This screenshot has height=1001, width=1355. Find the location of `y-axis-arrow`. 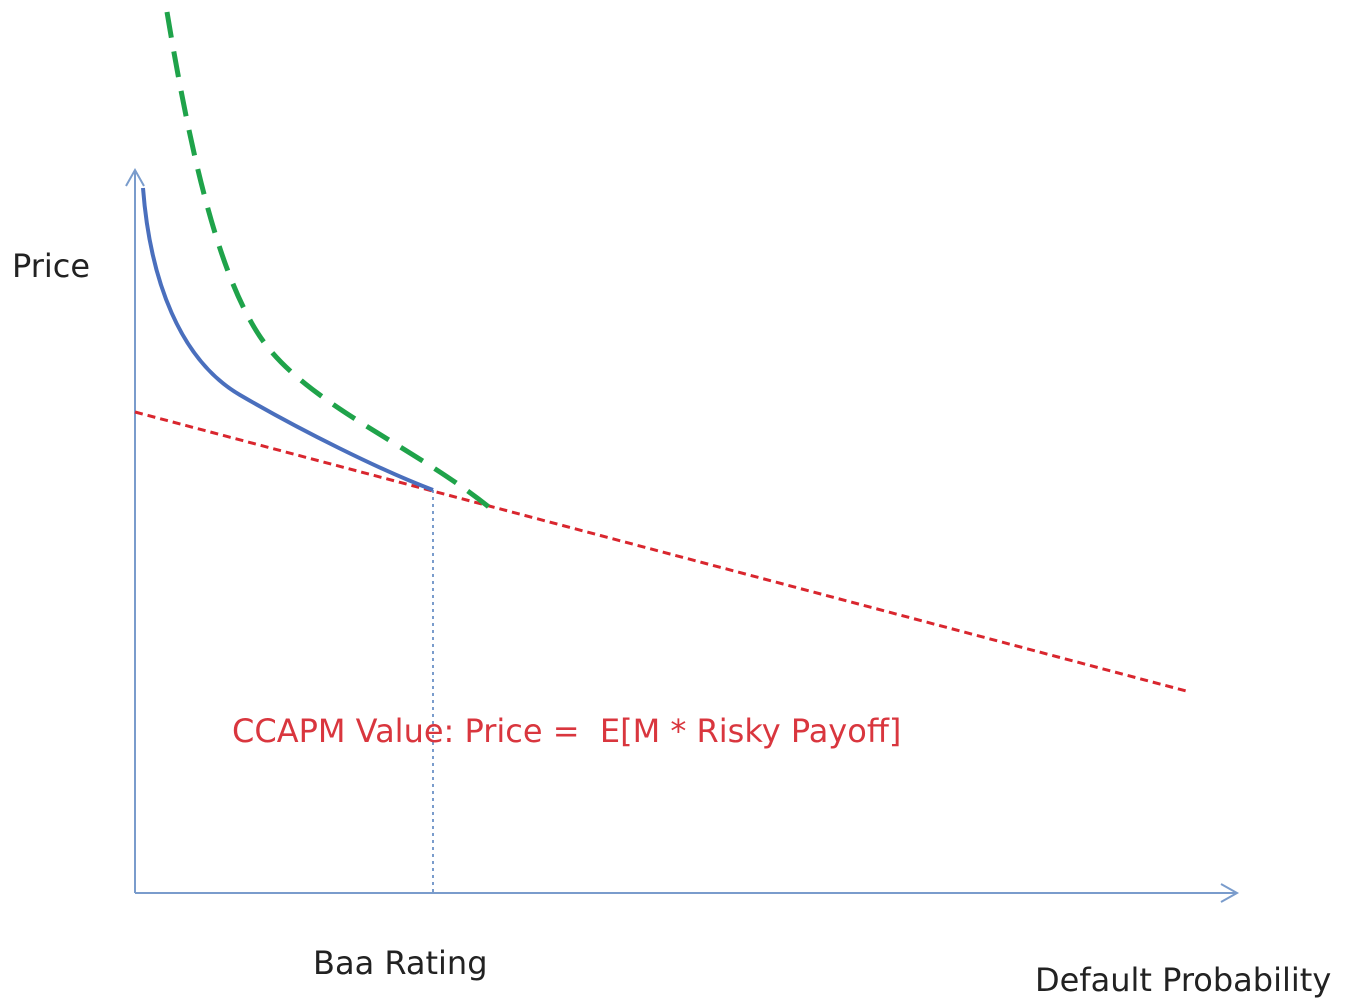

y-axis-arrow is located at coordinates (135, 177).